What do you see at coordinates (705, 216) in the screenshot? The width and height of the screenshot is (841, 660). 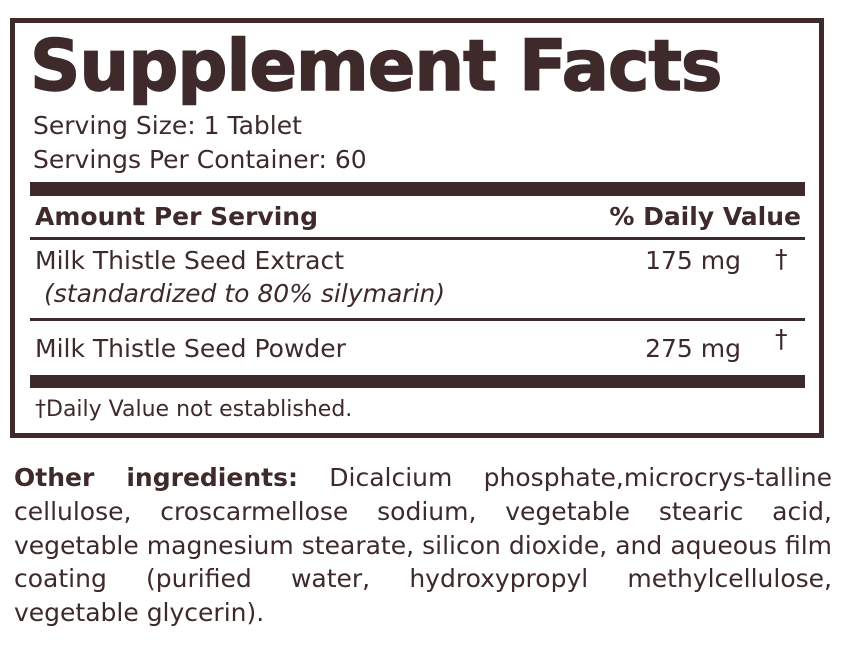 I see `daily-value-header: % Daily Value` at bounding box center [705, 216].